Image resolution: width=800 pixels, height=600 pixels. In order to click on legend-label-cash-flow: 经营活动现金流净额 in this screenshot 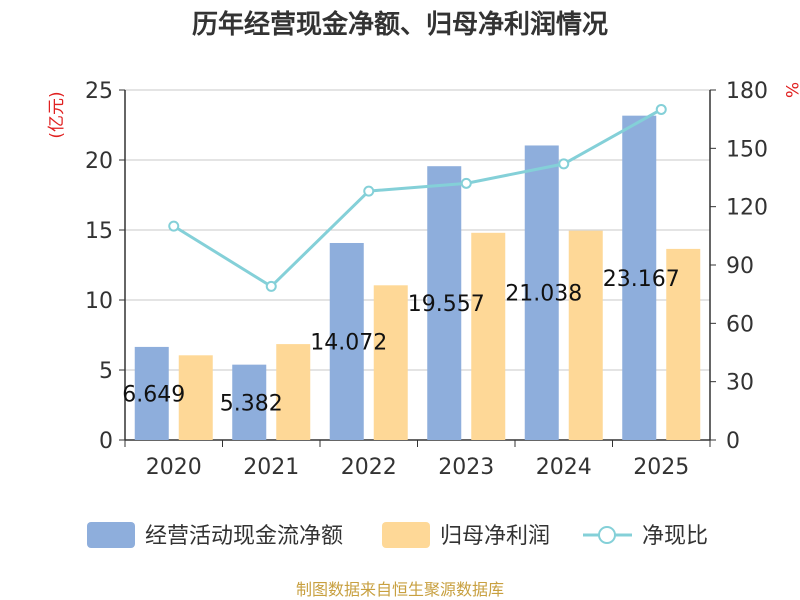, I will do `click(244, 536)`.